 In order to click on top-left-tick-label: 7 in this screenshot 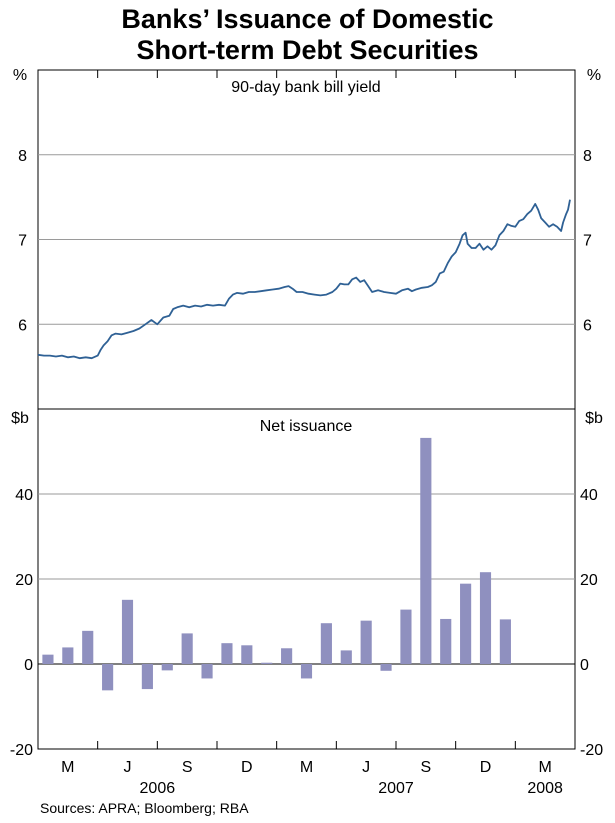, I will do `click(22, 241)`.